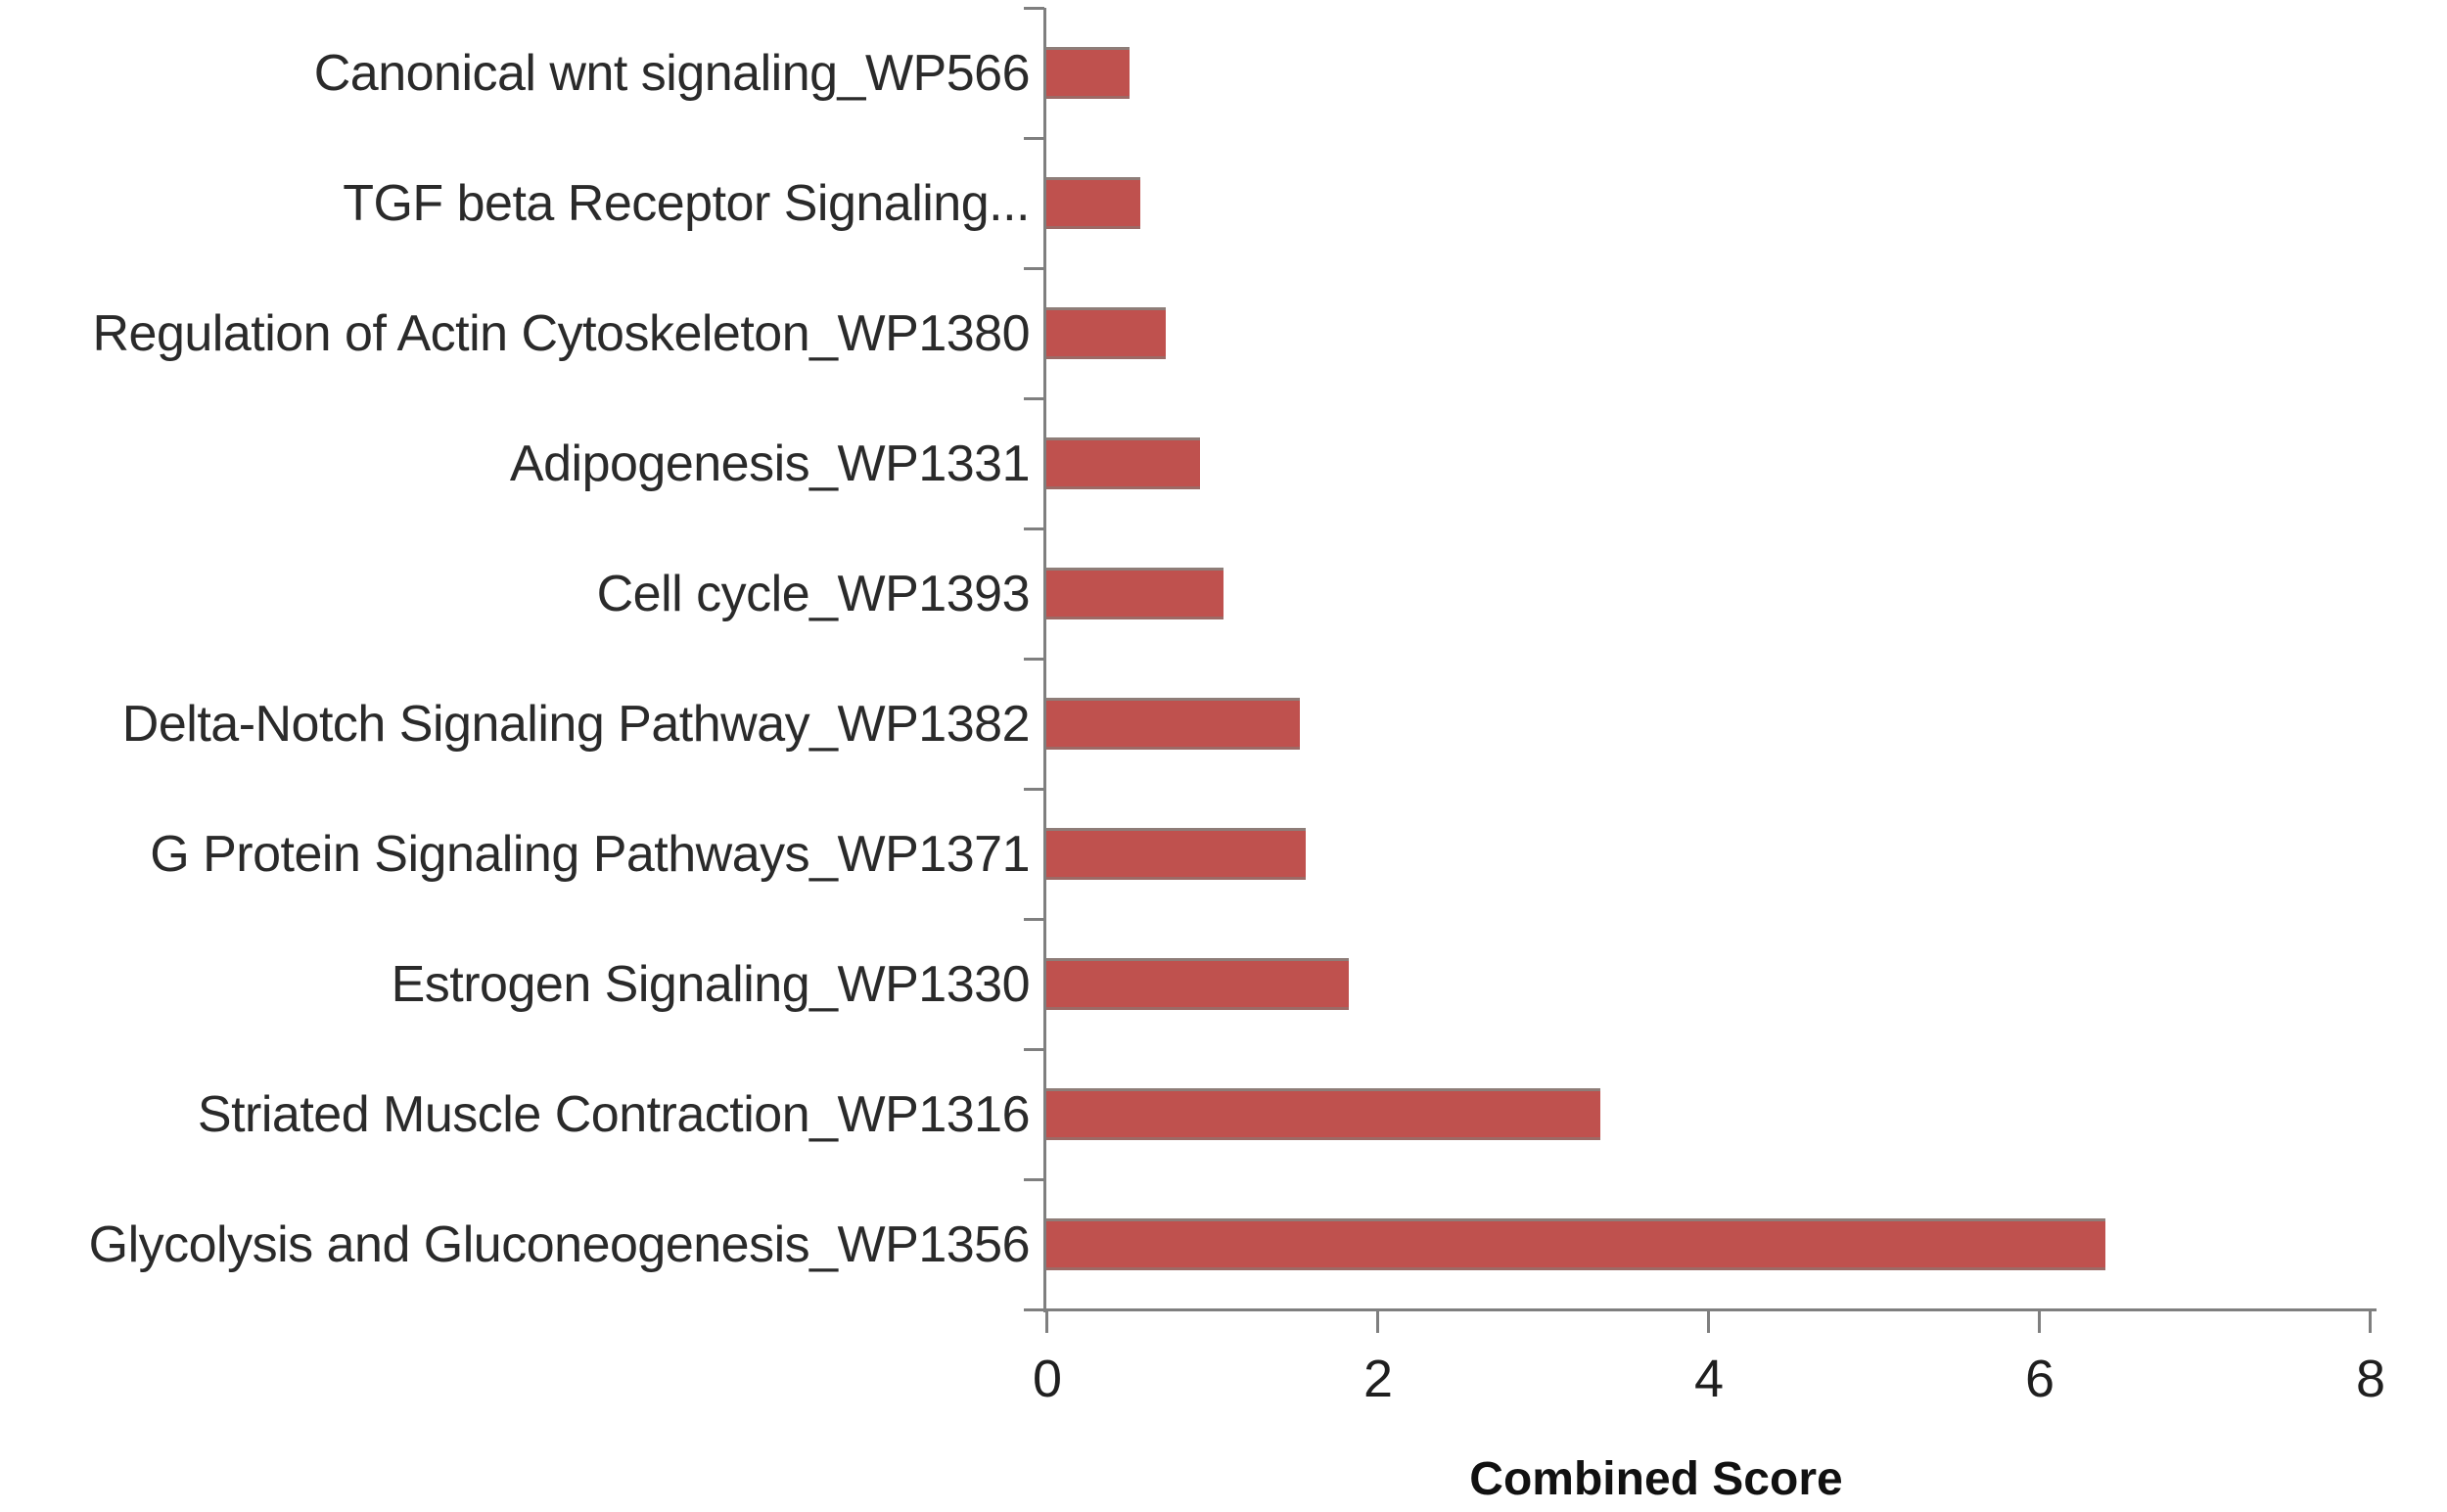  I want to click on bar-row: Delta-Notch Signaling Pathway_WP1382, so click(1223, 724).